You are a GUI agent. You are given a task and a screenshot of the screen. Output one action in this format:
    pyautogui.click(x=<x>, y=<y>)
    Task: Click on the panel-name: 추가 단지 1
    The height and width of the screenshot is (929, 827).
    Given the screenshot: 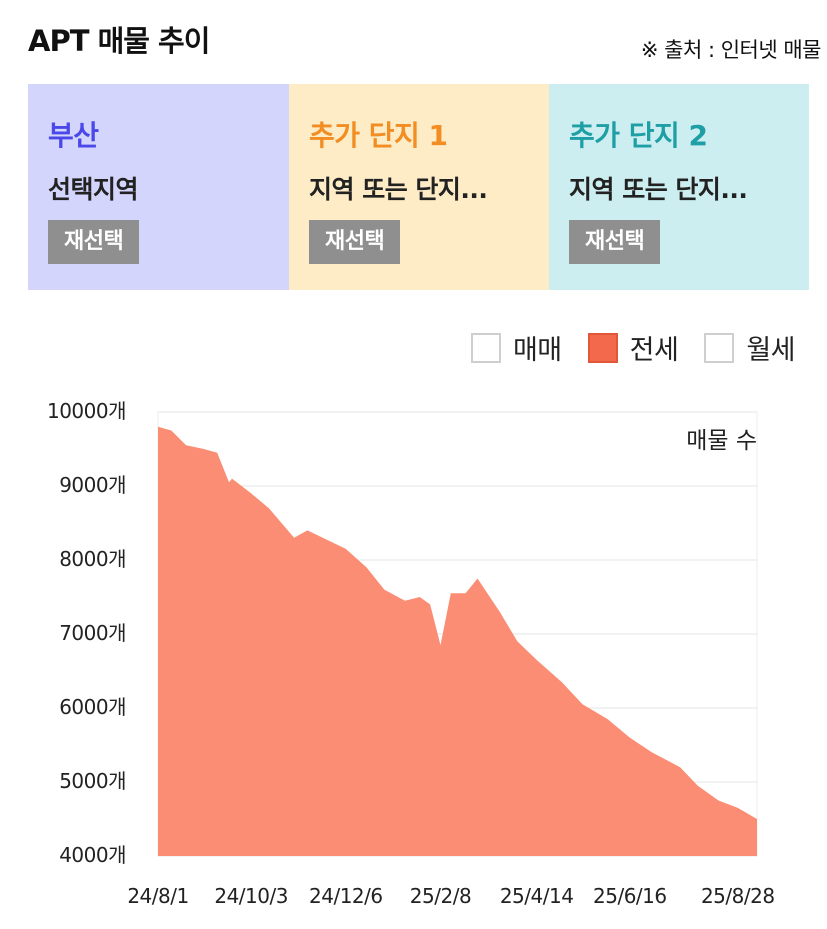 What is the action you would take?
    pyautogui.click(x=378, y=135)
    